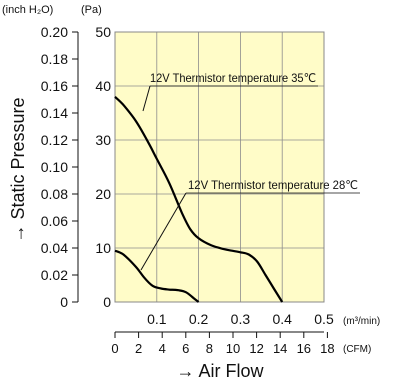 This screenshot has width=399, height=385. I want to click on cfm-tick-label: 14, so click(280, 348).